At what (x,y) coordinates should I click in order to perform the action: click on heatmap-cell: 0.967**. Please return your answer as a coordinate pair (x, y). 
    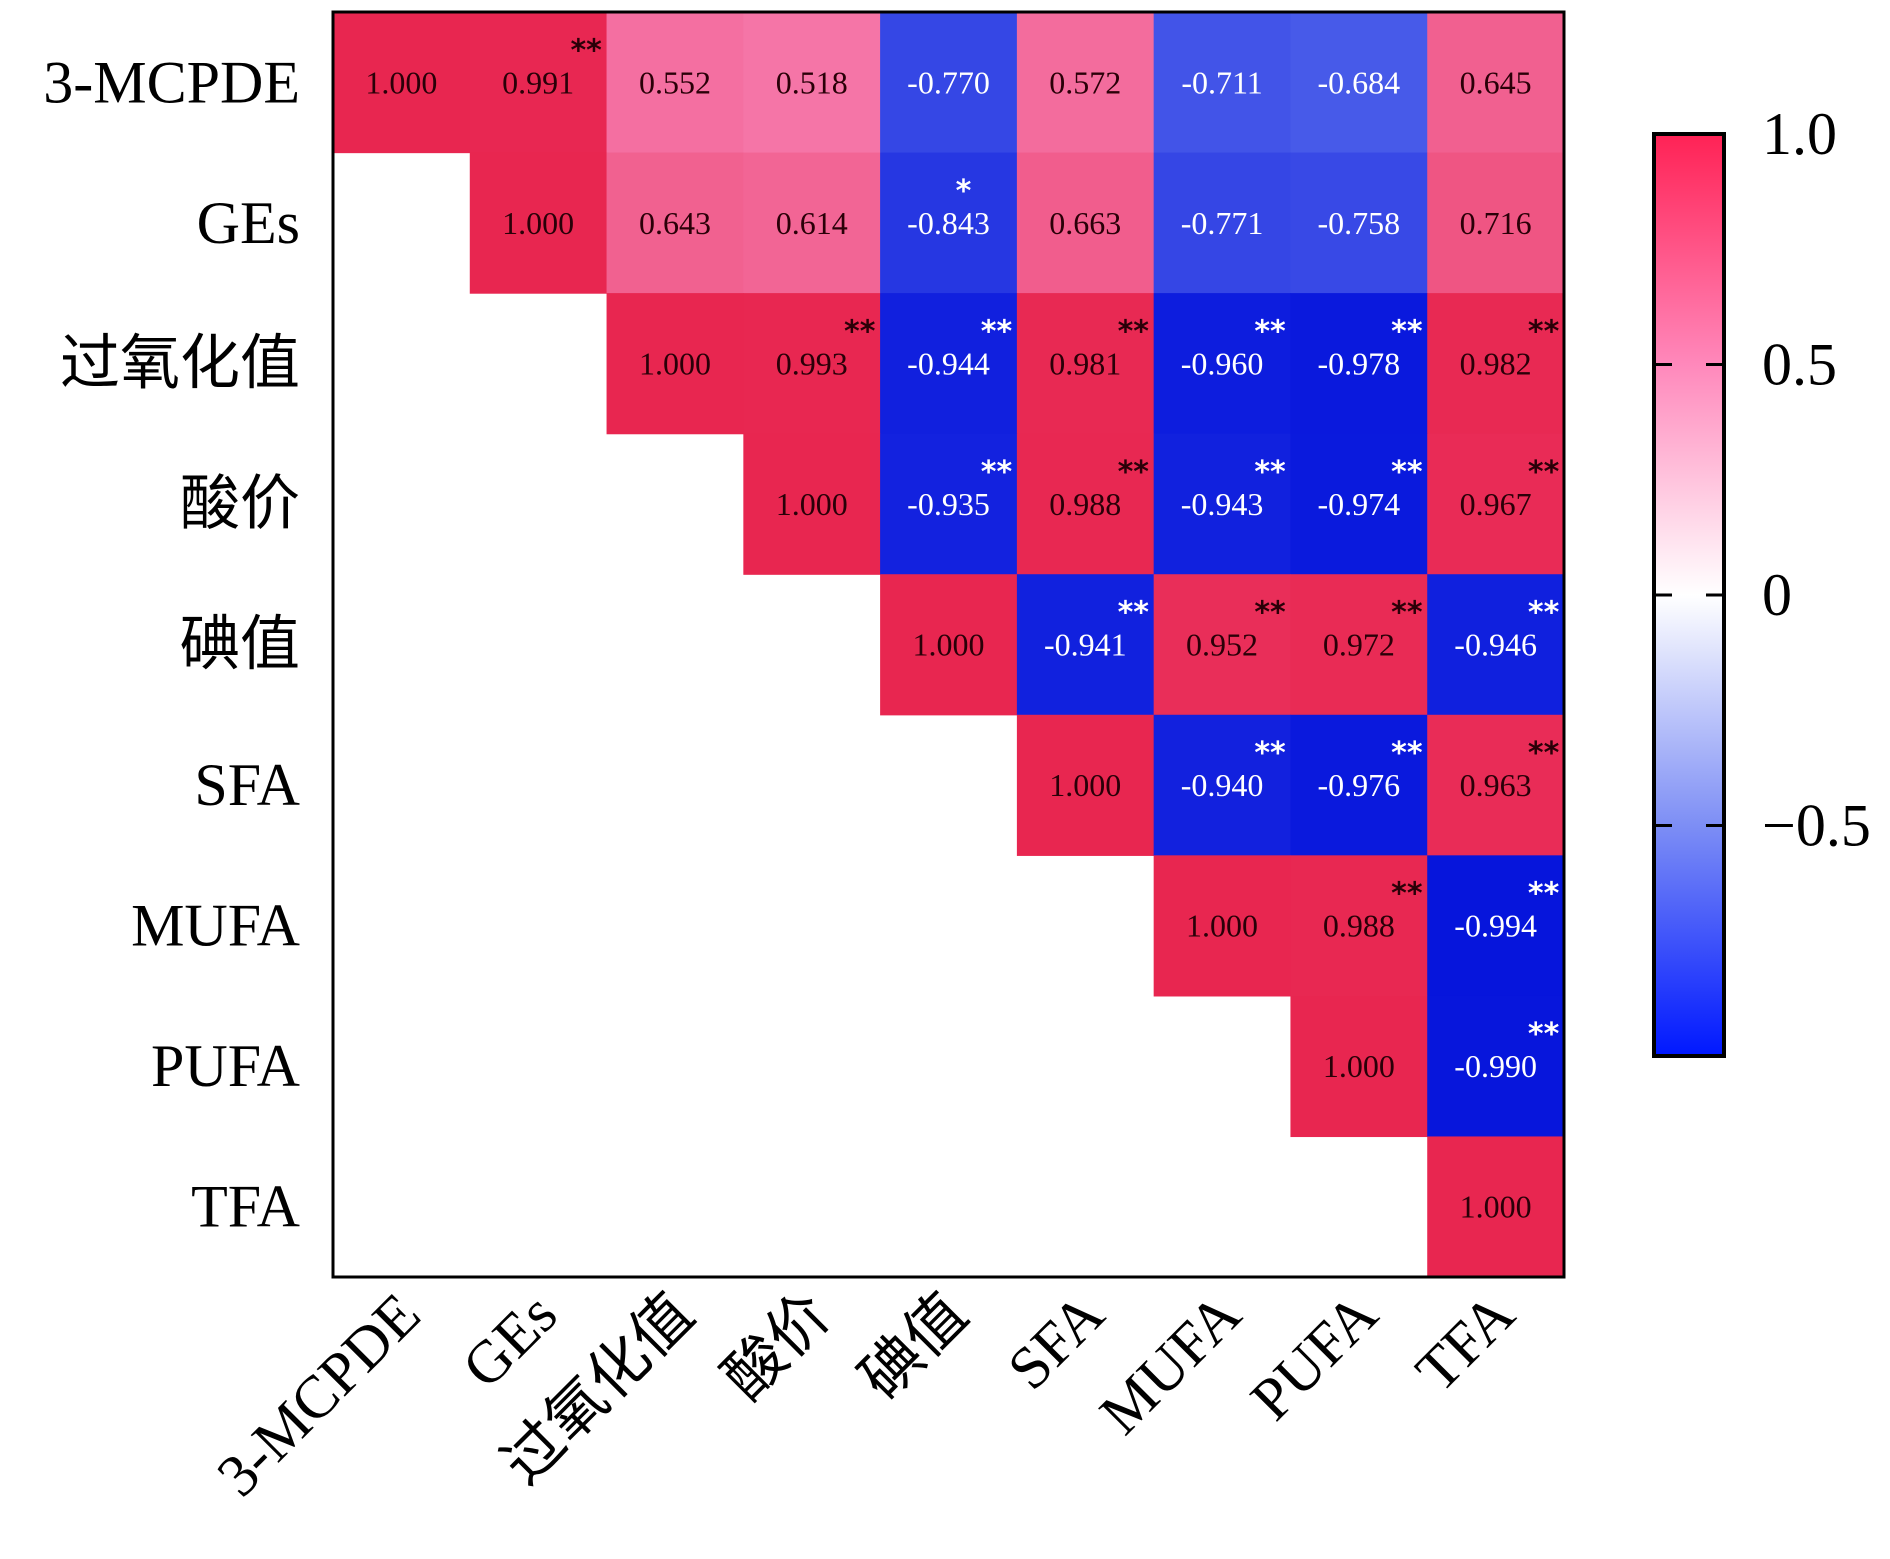
    Looking at the image, I should click on (1496, 504).